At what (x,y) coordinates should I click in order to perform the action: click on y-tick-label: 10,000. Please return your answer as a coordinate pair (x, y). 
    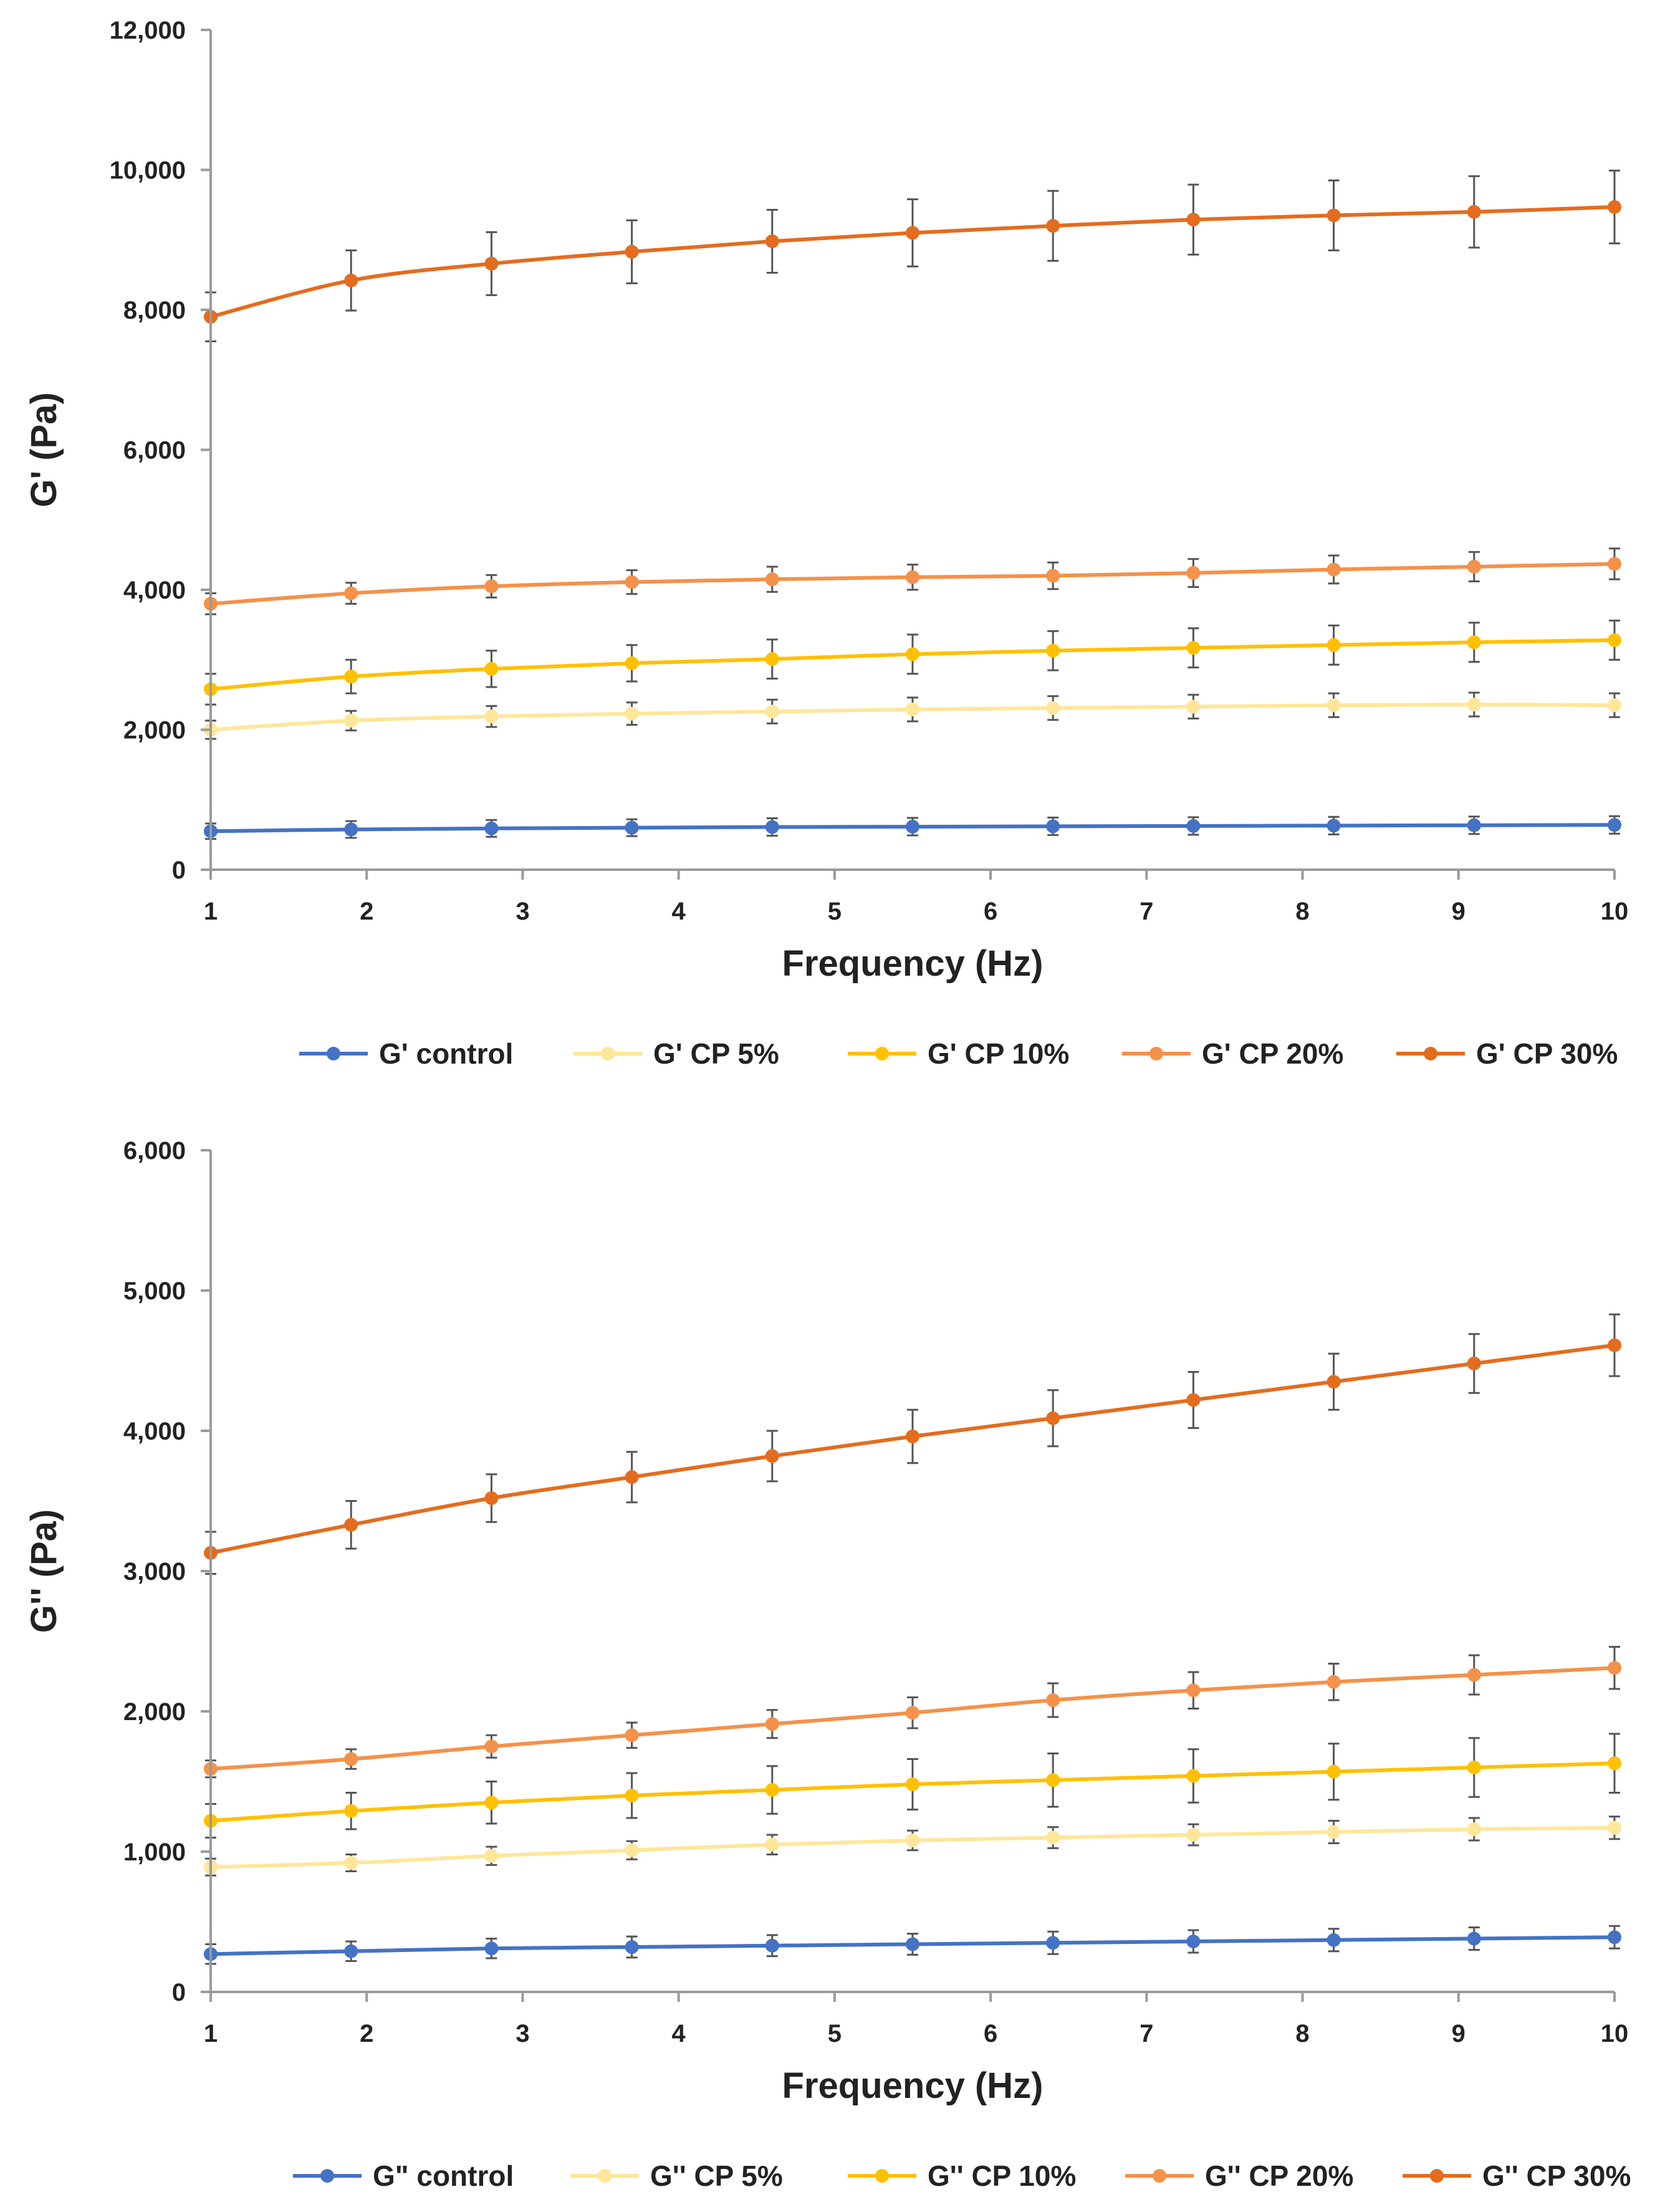
    Looking at the image, I should click on (148, 171).